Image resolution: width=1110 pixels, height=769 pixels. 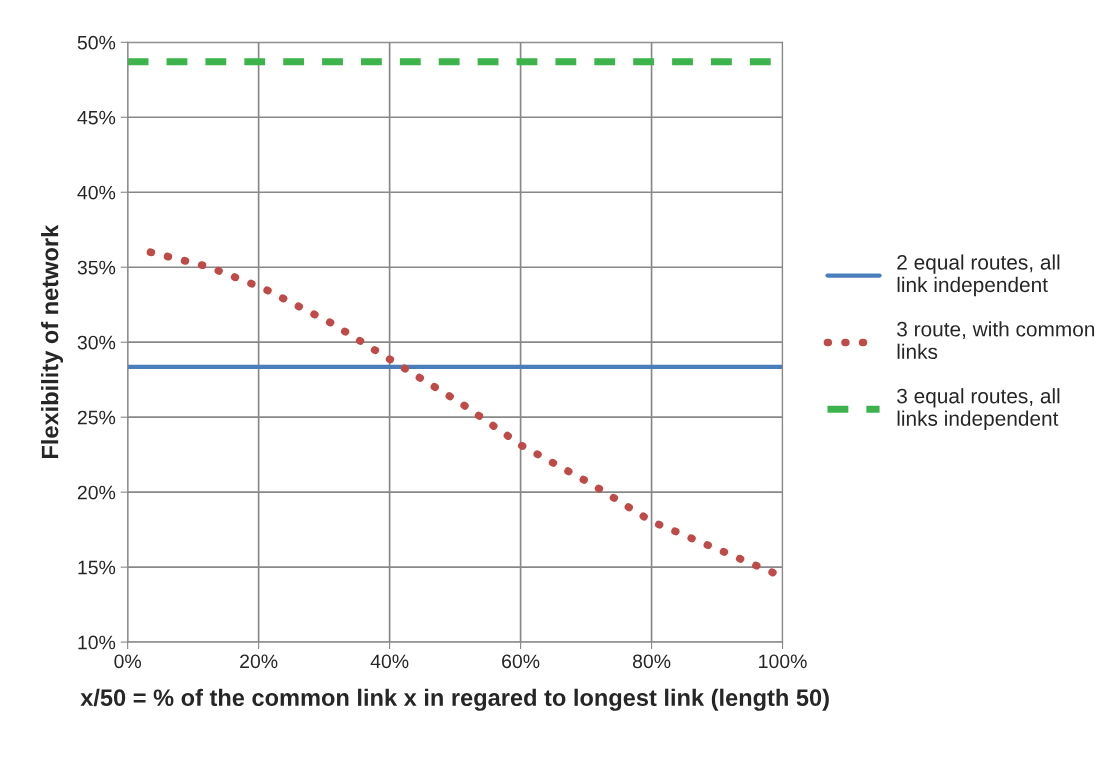 What do you see at coordinates (96, 42) in the screenshot?
I see `y-tick-label: 50%` at bounding box center [96, 42].